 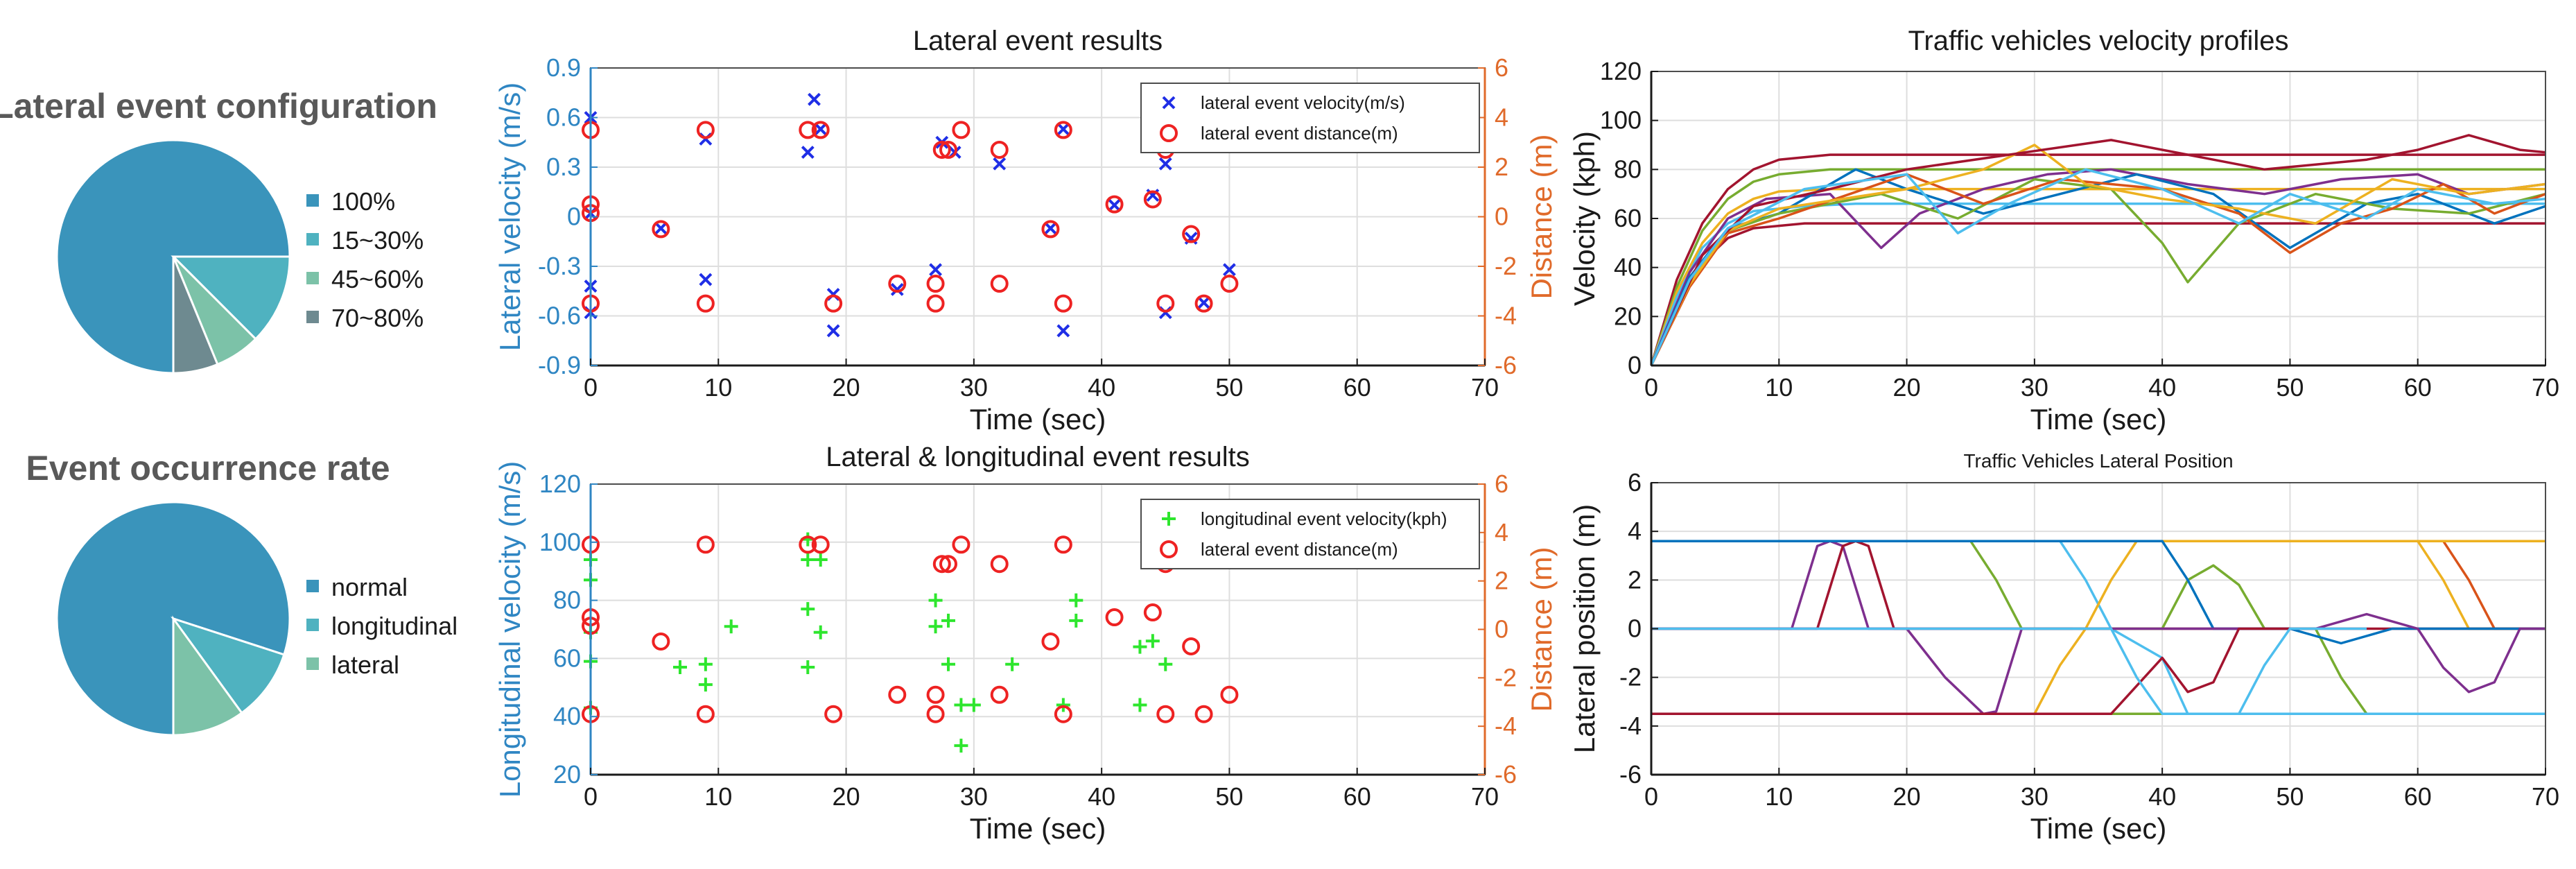 What do you see at coordinates (1506, 316) in the screenshot?
I see `y2-tick-label: -4` at bounding box center [1506, 316].